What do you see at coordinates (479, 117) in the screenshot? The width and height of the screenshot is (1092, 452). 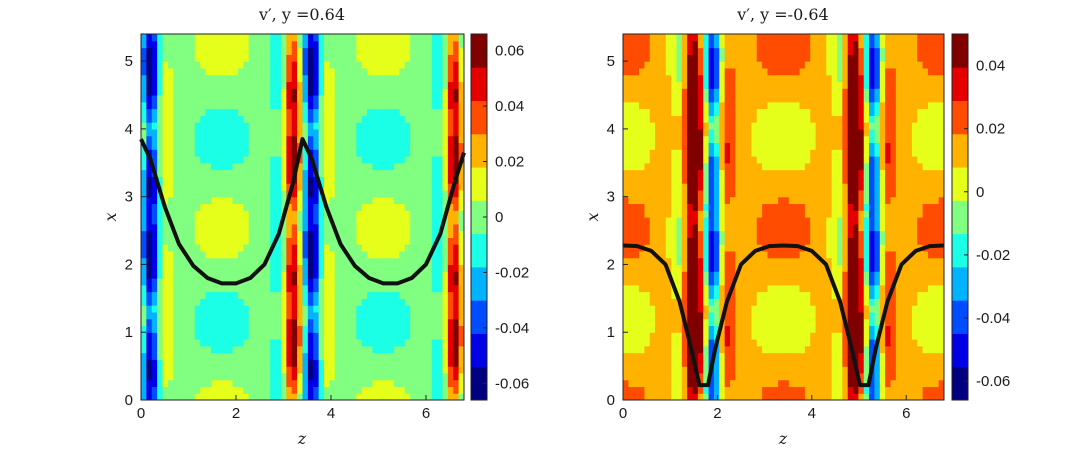 I see `colorbar-swatch` at bounding box center [479, 117].